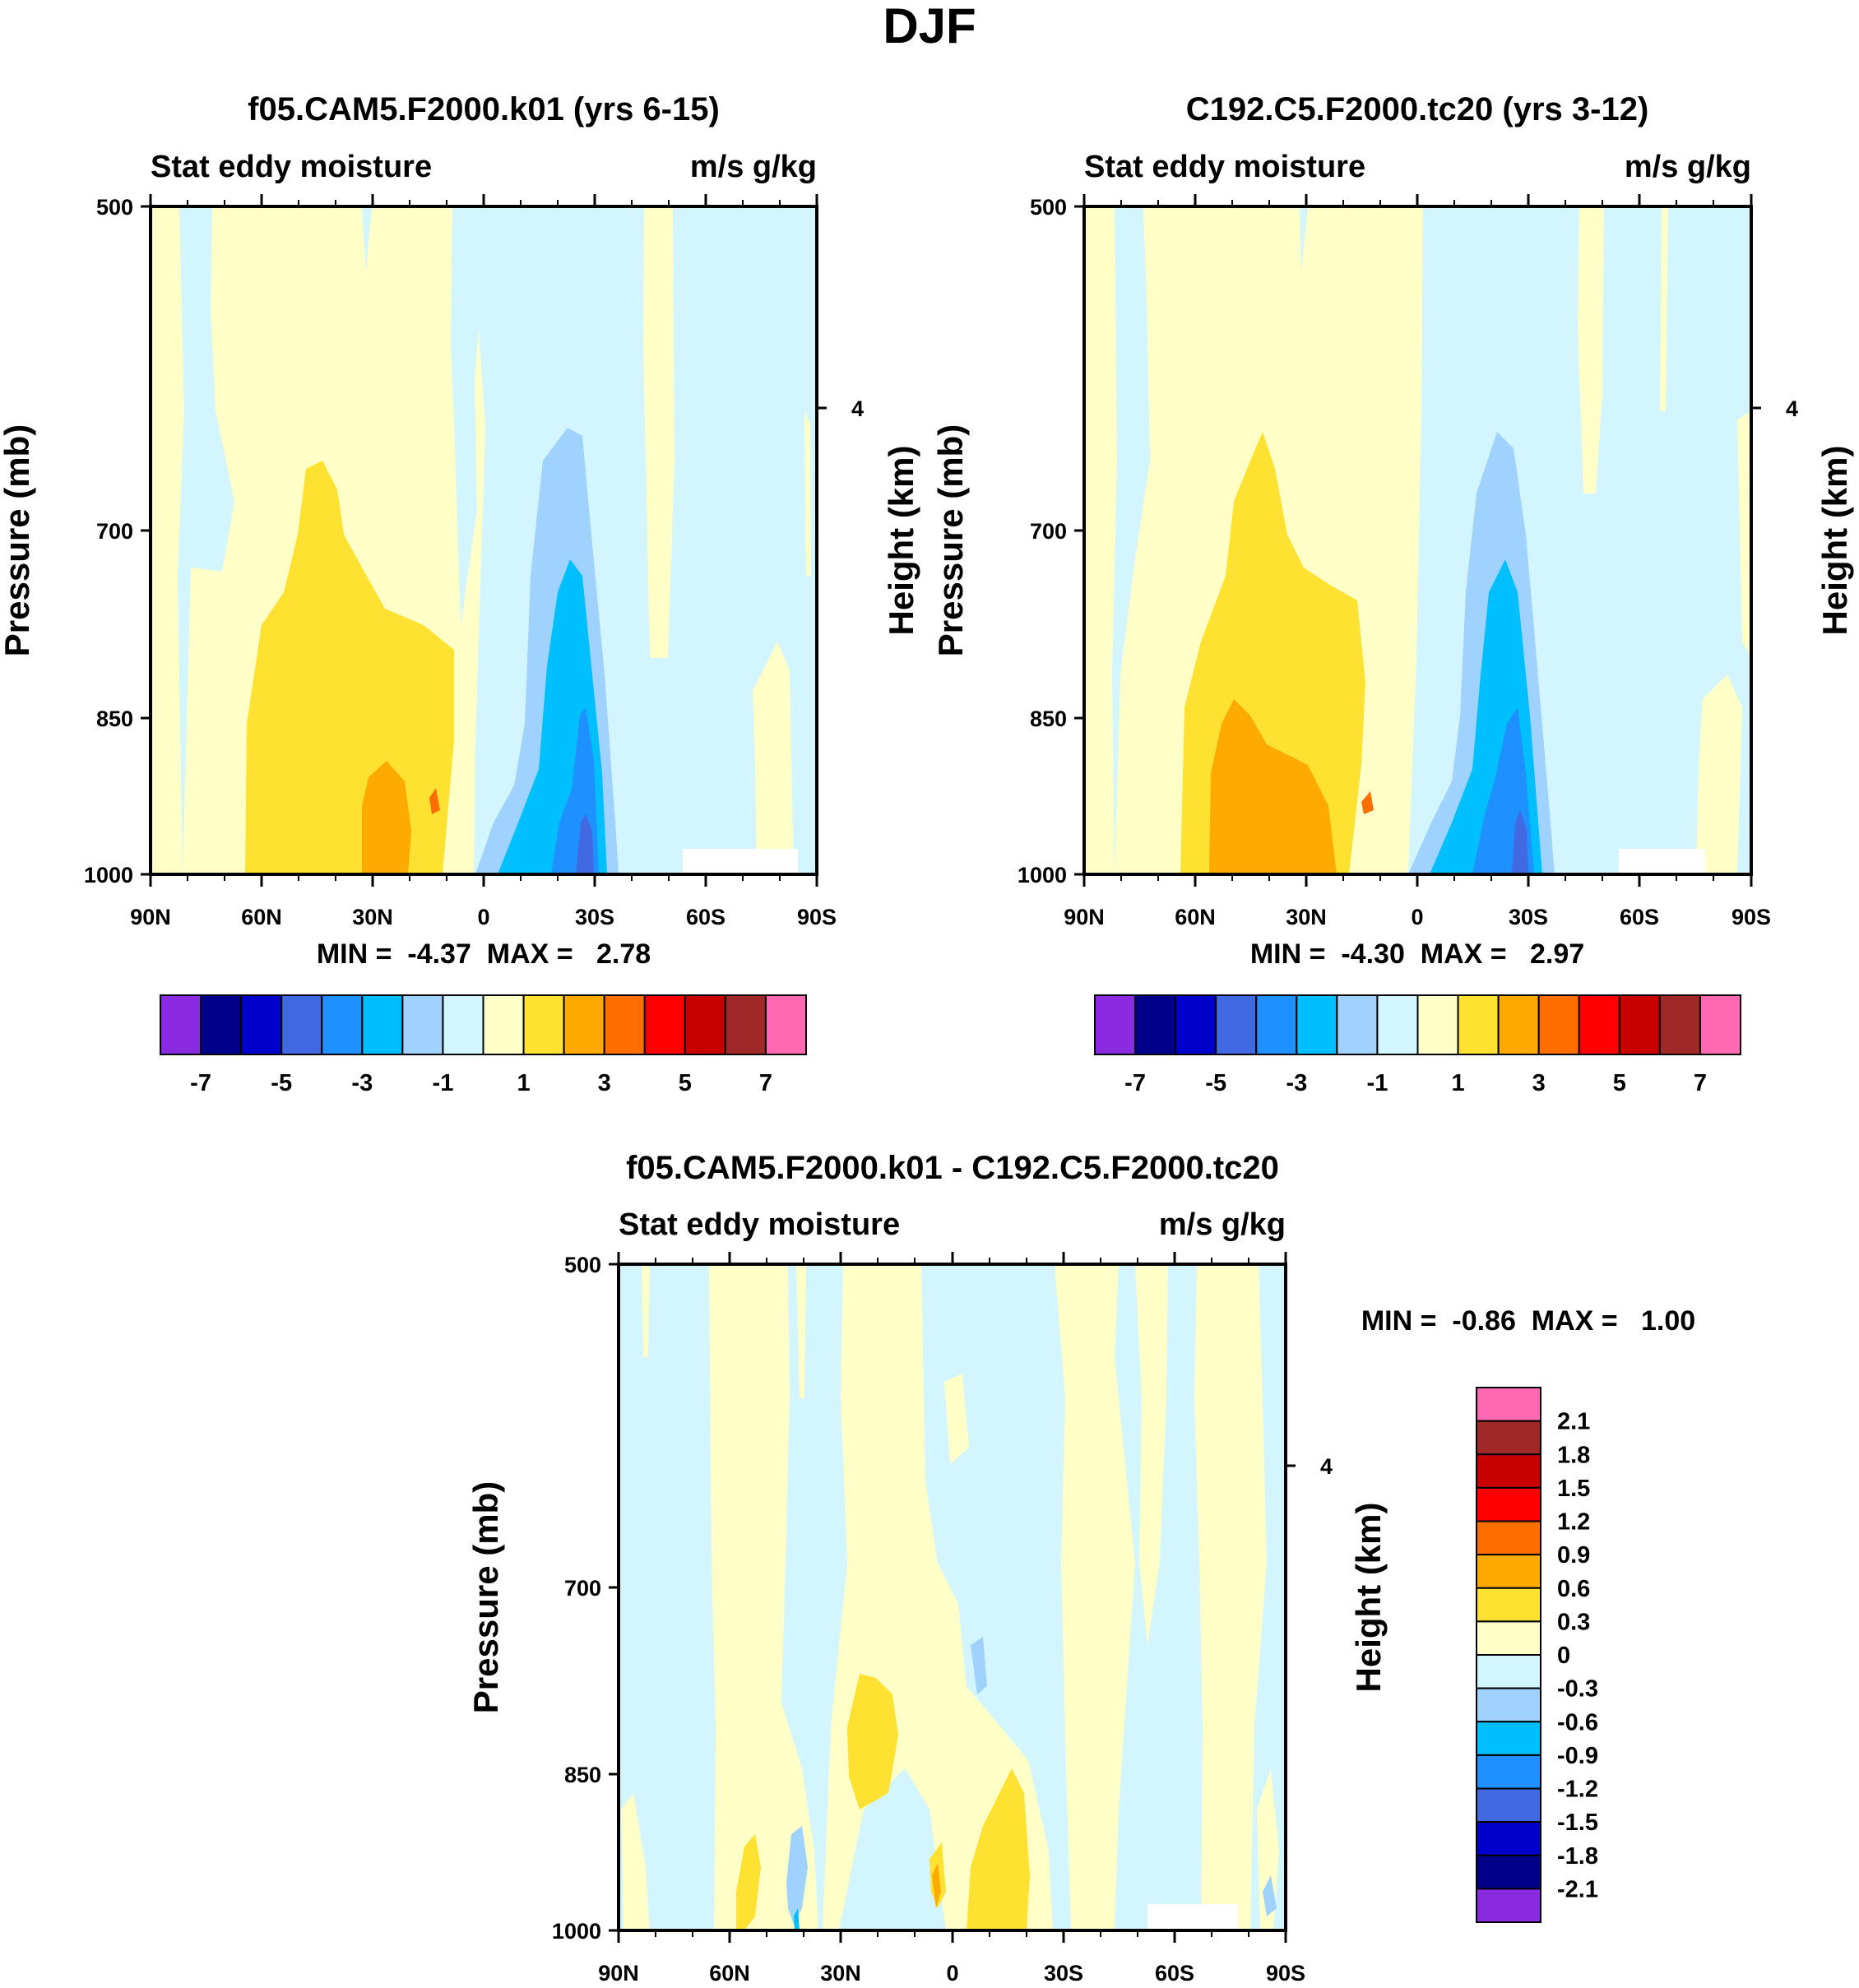 This screenshot has width=1859, height=1988. I want to click on panel-2-ylabel: Pressure (mb), so click(950, 540).